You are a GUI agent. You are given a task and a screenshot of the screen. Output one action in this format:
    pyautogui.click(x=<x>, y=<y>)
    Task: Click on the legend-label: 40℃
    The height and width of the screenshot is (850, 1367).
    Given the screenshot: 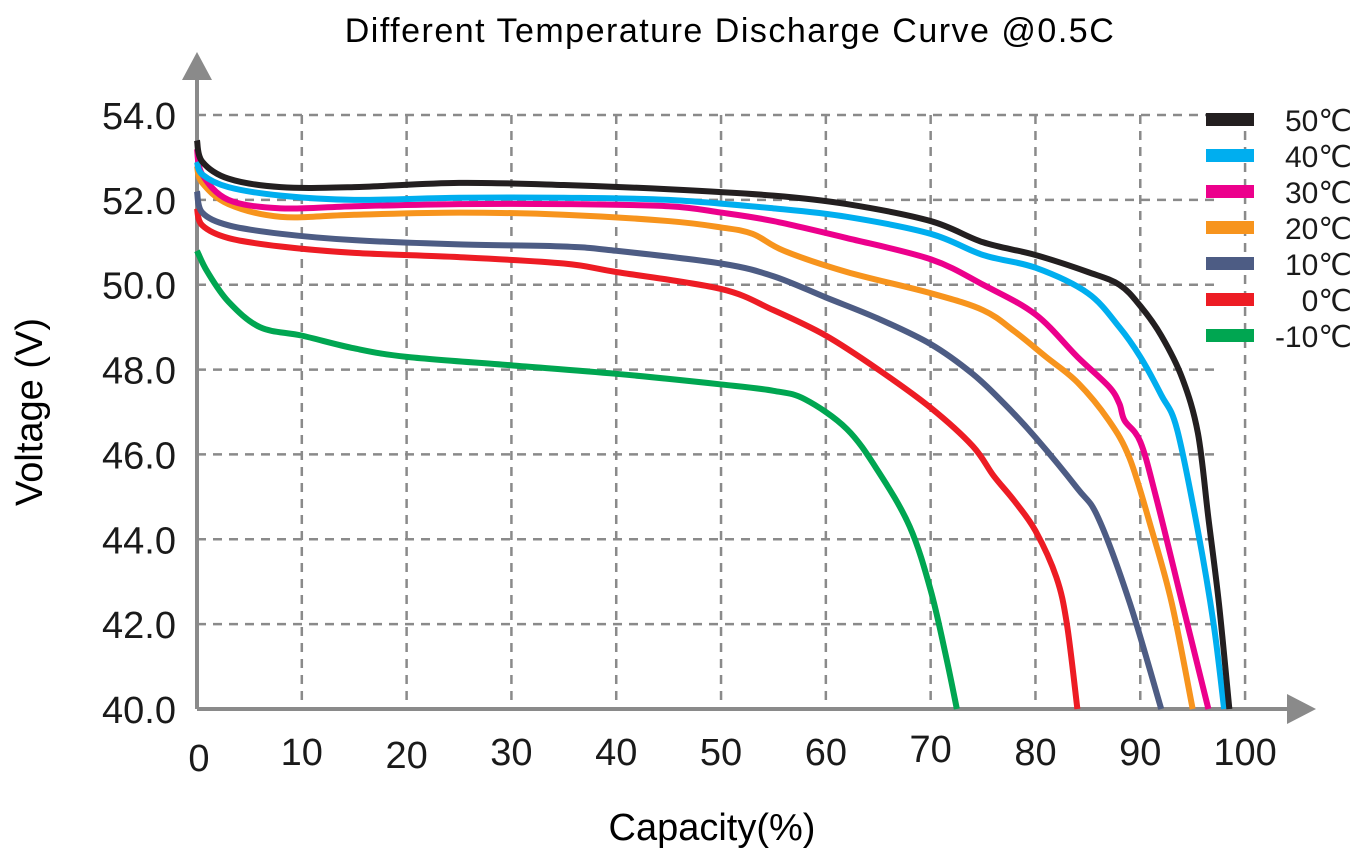 What is the action you would take?
    pyautogui.click(x=1318, y=157)
    